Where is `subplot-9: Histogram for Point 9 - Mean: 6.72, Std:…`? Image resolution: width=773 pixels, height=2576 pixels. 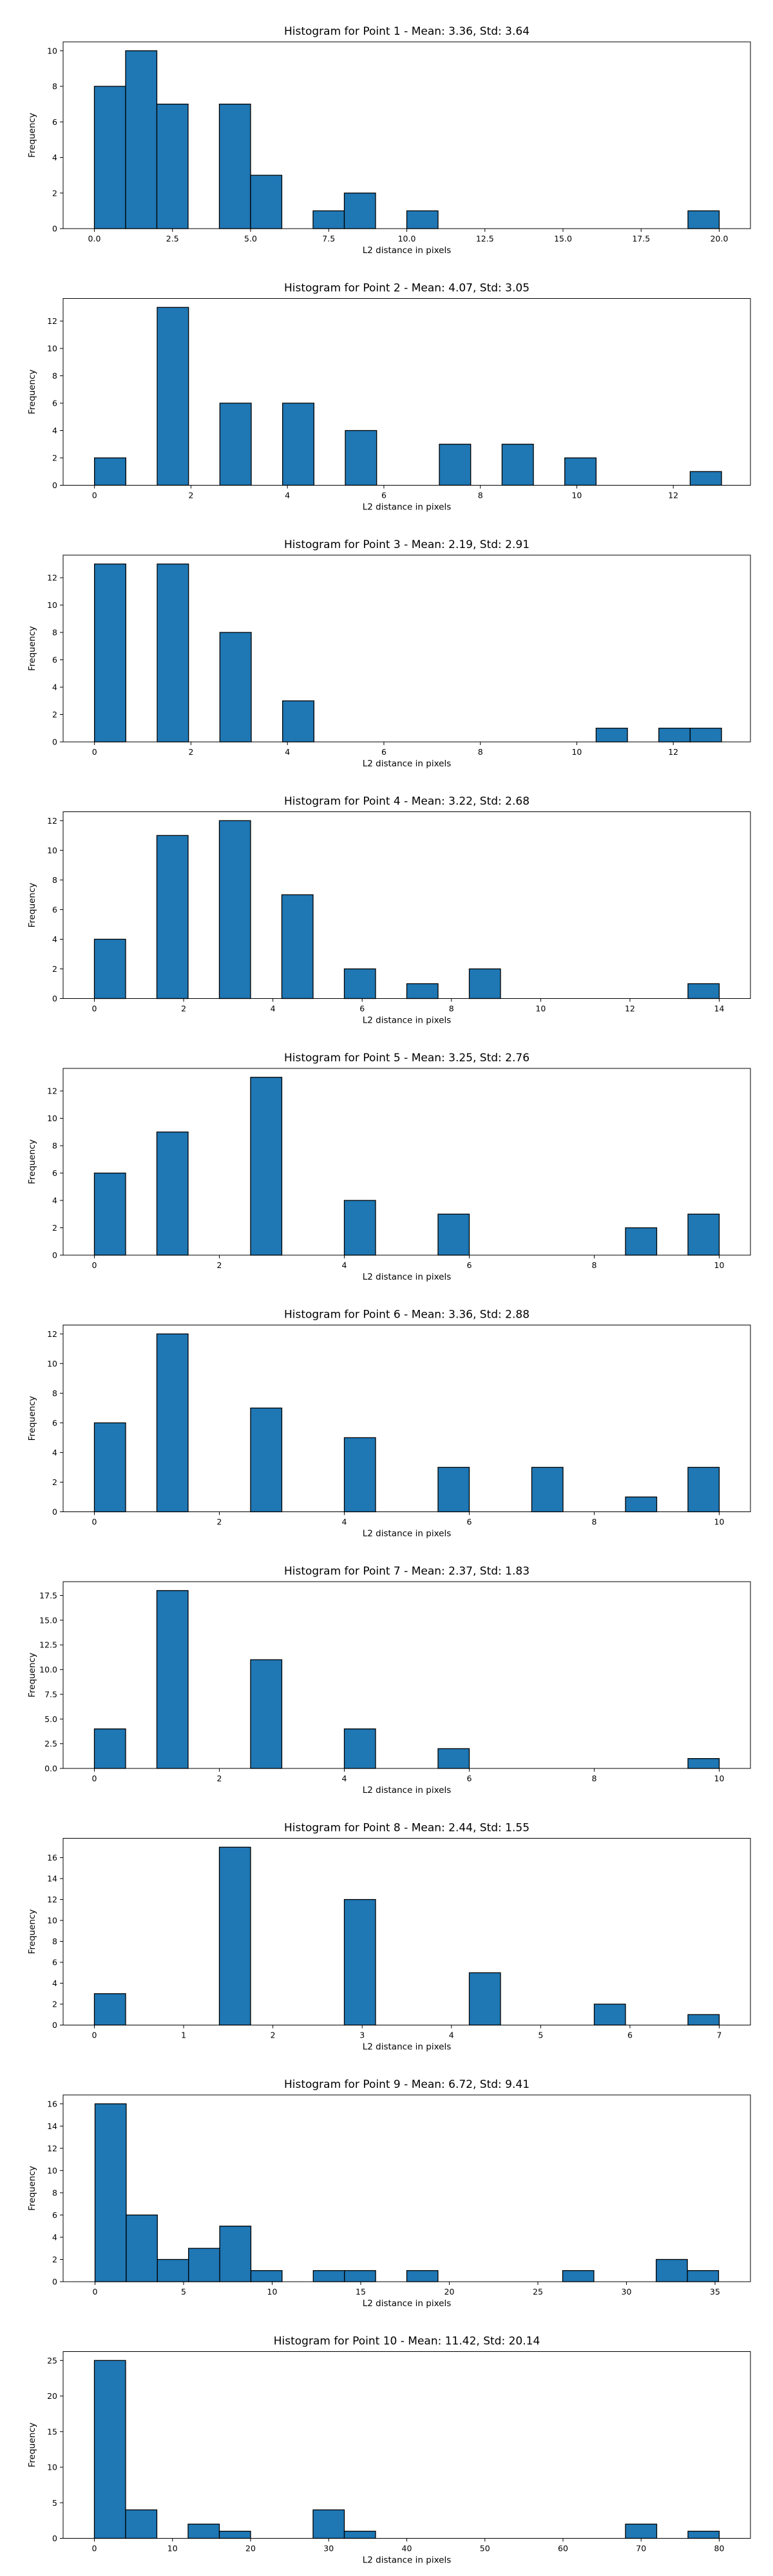
subplot-9: Histogram for Point 9 - Mean: 6.72, Std:… is located at coordinates (389, 2194).